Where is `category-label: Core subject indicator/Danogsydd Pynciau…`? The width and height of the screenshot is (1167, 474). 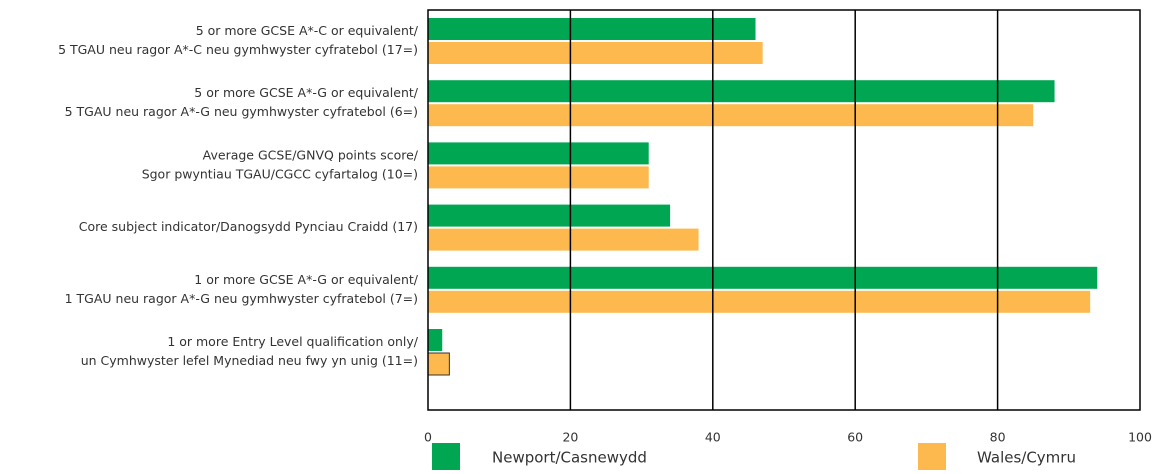
category-label: Core subject indicator/Danogsydd Pynciau… is located at coordinates (248, 226).